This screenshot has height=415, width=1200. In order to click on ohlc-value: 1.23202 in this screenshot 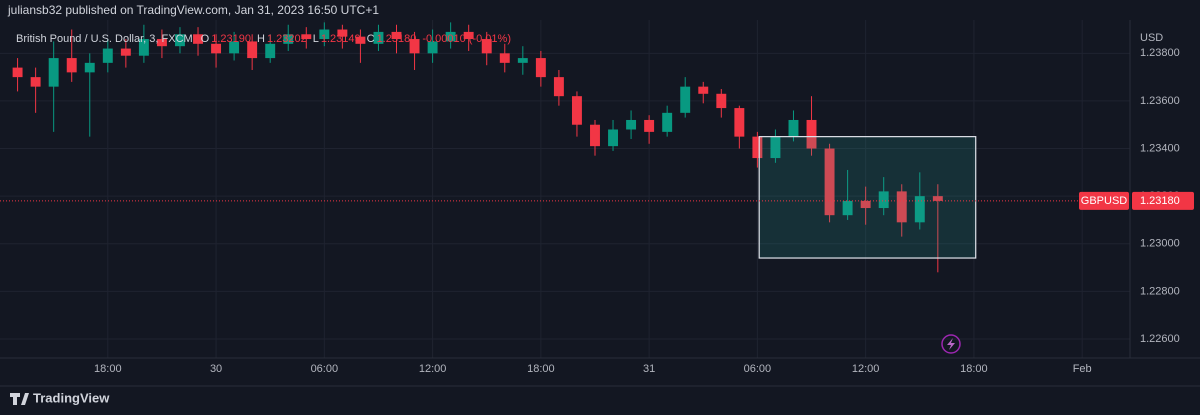, I will do `click(287, 39)`.